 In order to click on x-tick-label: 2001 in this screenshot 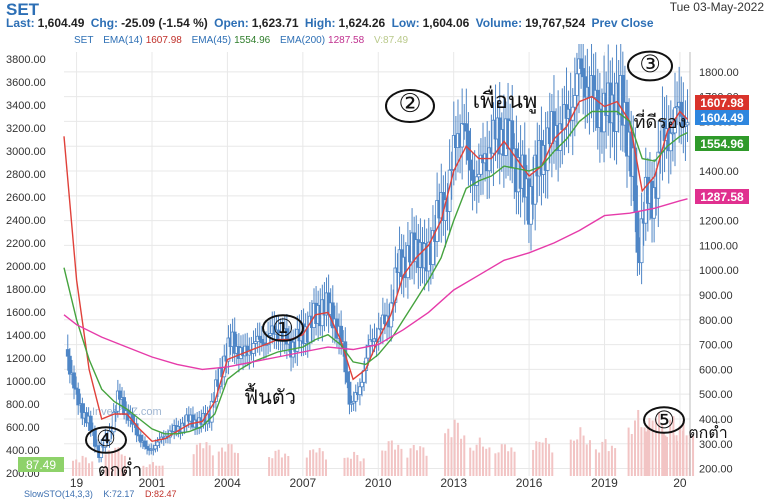, I will do `click(152, 482)`.